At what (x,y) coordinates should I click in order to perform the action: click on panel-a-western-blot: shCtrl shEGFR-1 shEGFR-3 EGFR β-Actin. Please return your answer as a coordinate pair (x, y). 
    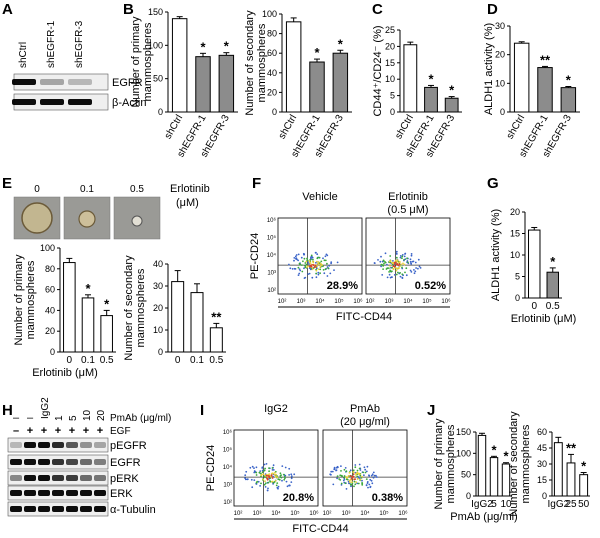
    Looking at the image, I should click on (79, 65).